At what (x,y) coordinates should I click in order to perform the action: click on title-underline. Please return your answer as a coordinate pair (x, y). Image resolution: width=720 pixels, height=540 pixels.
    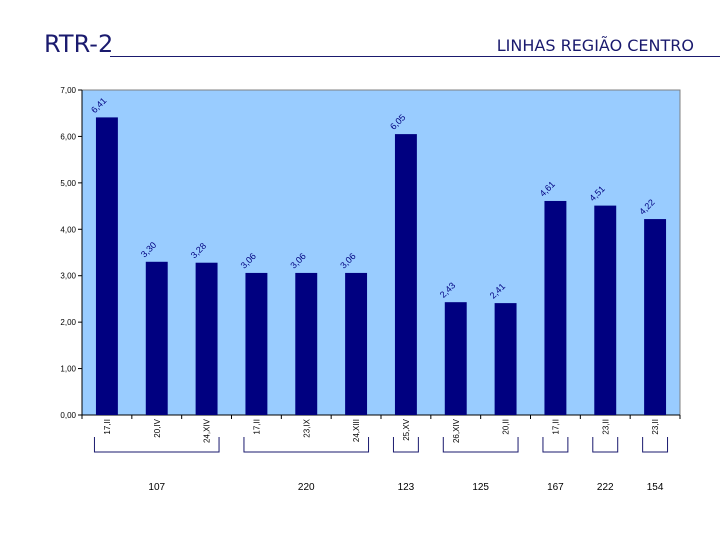
    Looking at the image, I should click on (415, 56).